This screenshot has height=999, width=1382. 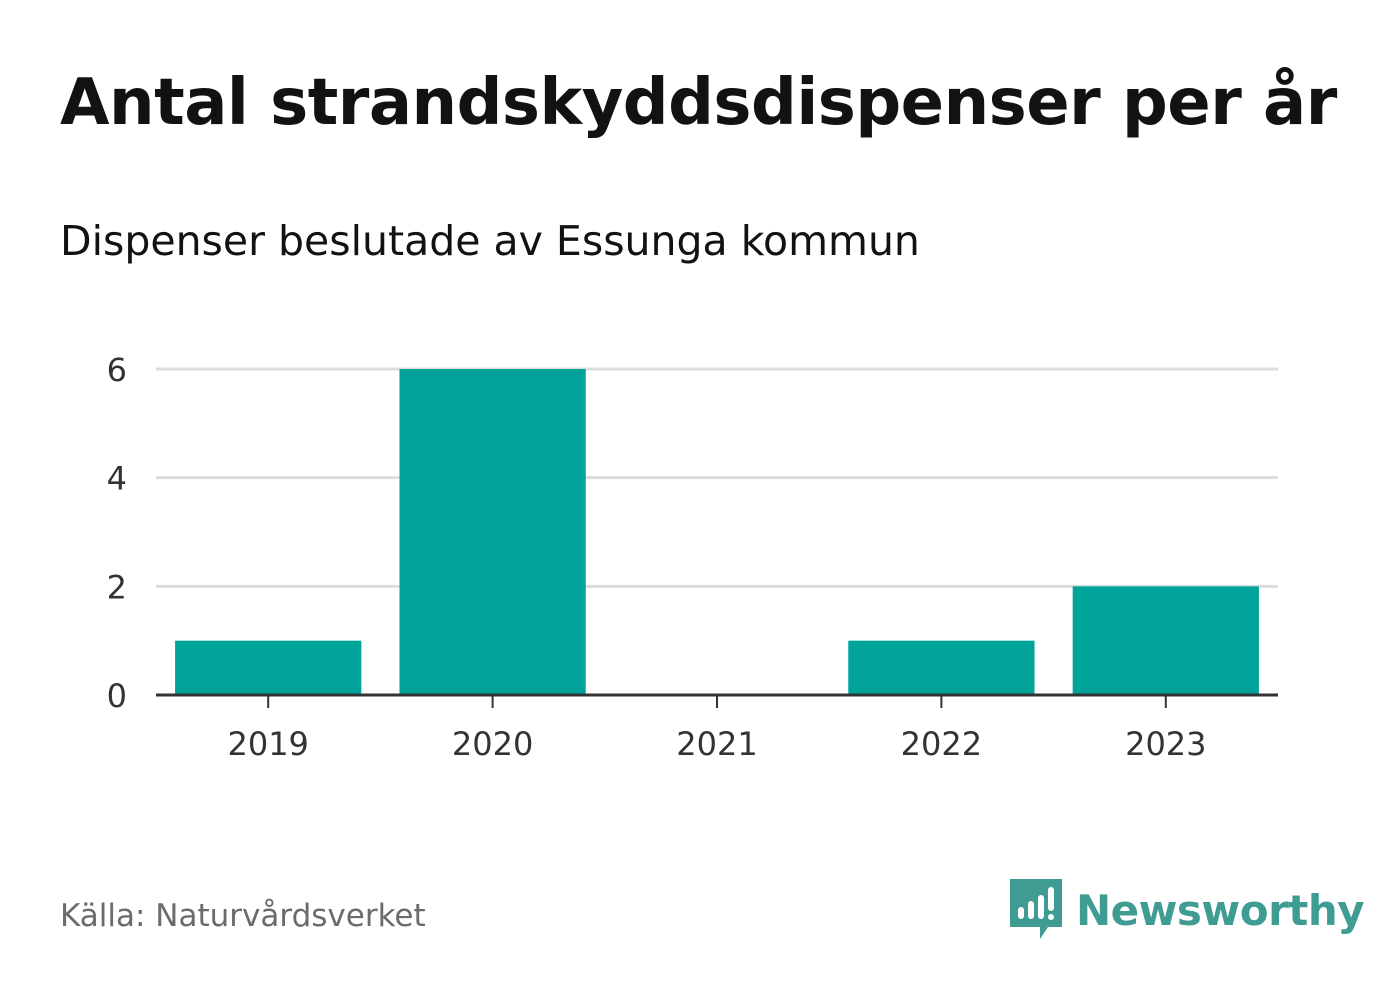 What do you see at coordinates (717, 700) in the screenshot?
I see `x-axis` at bounding box center [717, 700].